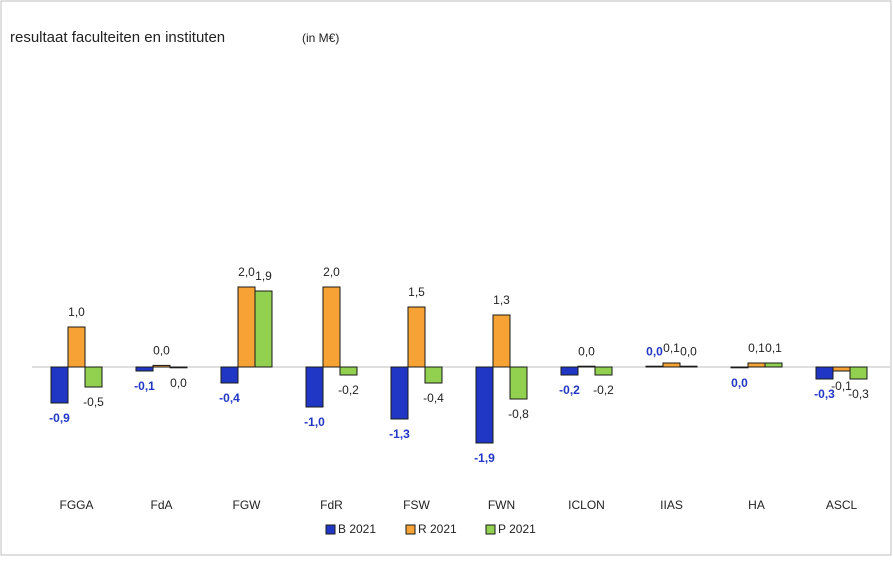 This screenshot has width=893, height=562. What do you see at coordinates (501, 505) in the screenshot?
I see `x-tick-label: FWN` at bounding box center [501, 505].